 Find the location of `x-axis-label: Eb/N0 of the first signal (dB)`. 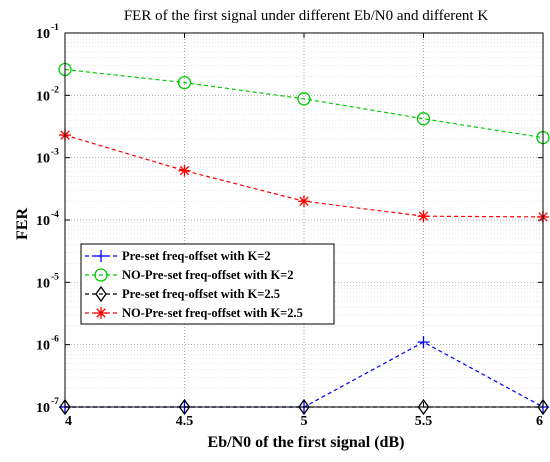

x-axis-label: Eb/N0 of the first signal (dB) is located at coordinates (306, 442).